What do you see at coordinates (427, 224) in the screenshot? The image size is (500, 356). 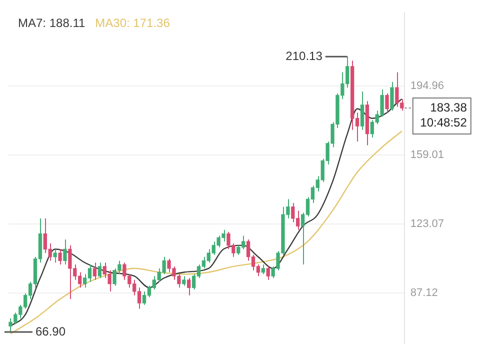 I see `y-tick-label: 123.07` at bounding box center [427, 224].